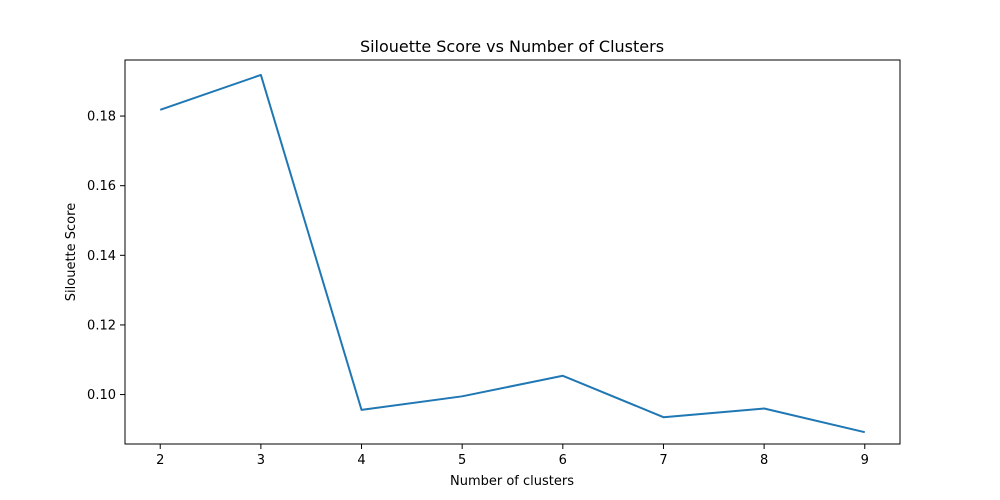  Describe the element at coordinates (462, 460) in the screenshot. I see `x-tick-label-5: 5` at that location.